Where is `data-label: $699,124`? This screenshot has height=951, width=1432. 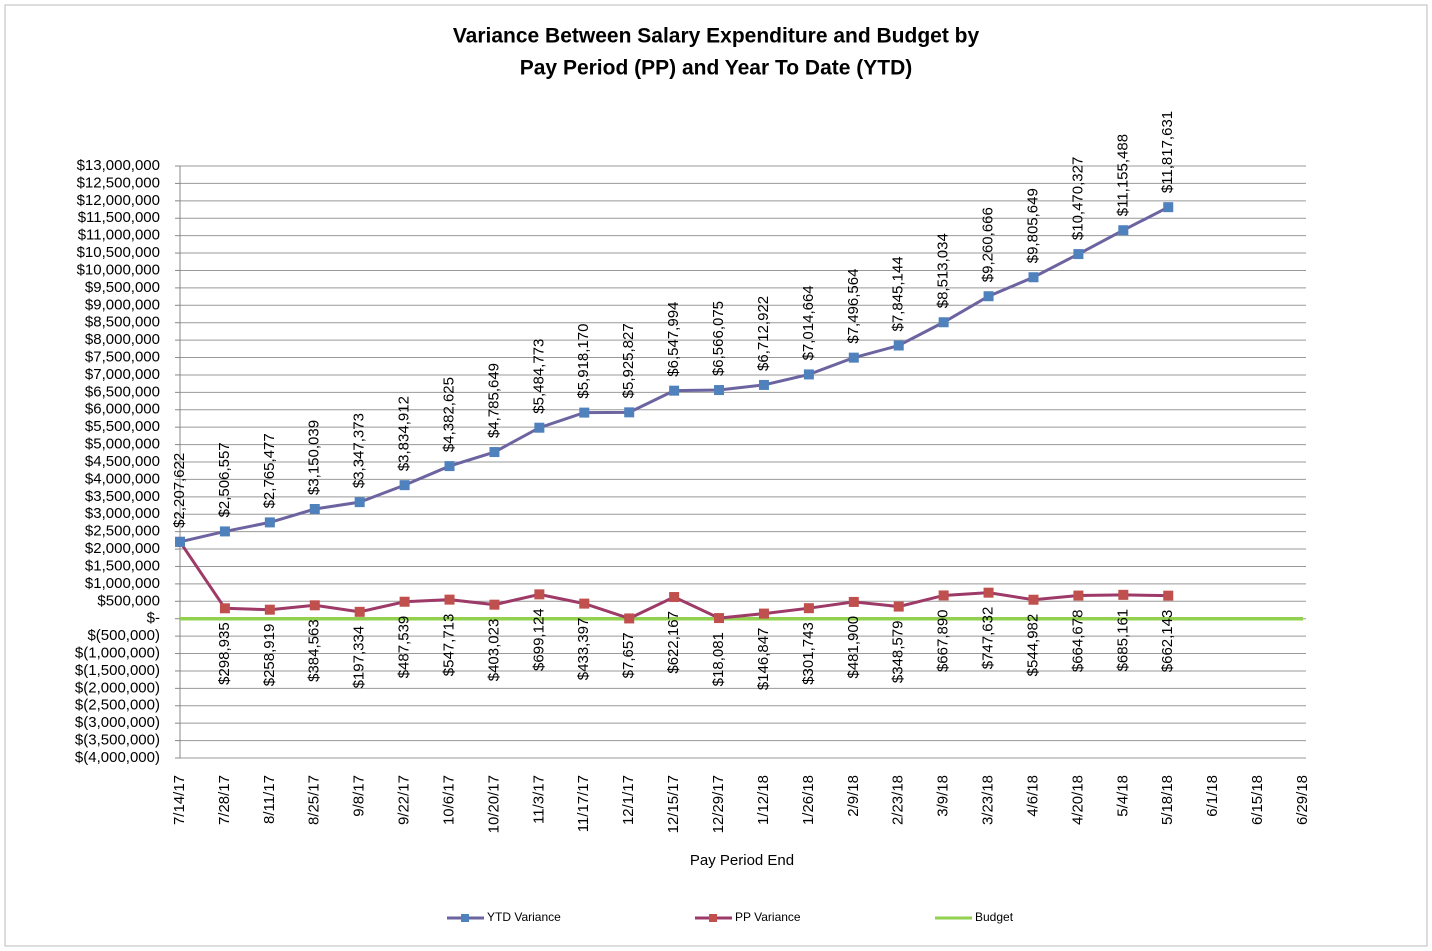 data-label: $699,124 is located at coordinates (538, 639).